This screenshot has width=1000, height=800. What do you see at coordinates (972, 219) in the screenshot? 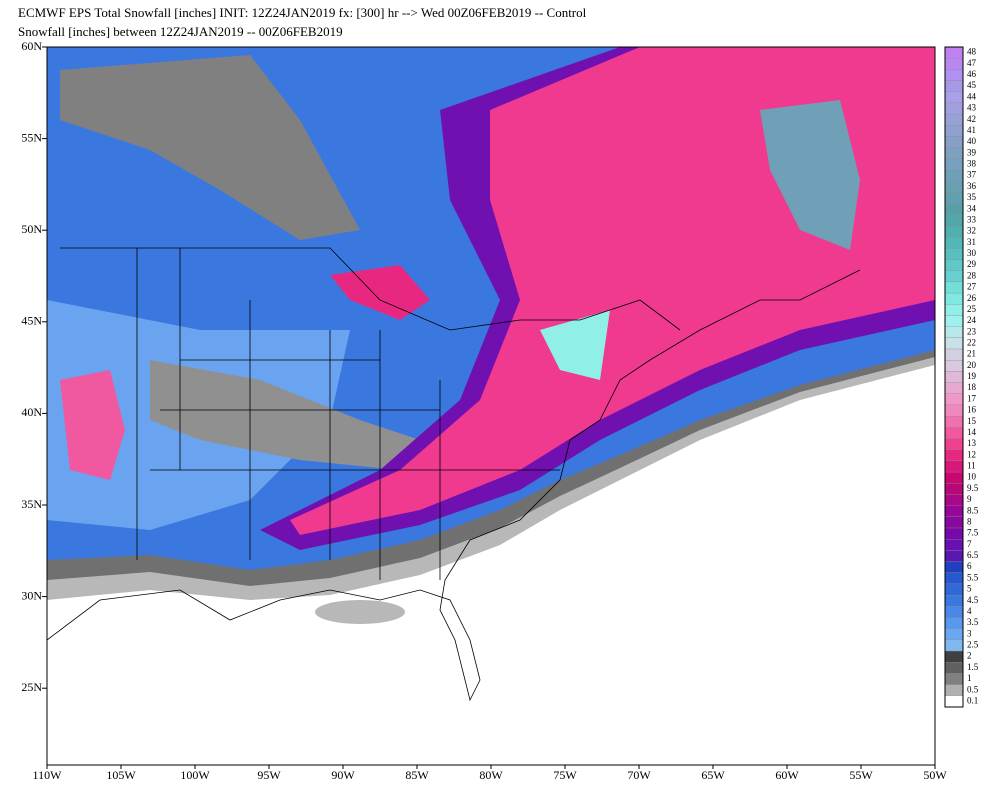
I see `colorbar-label: 33` at bounding box center [972, 219].